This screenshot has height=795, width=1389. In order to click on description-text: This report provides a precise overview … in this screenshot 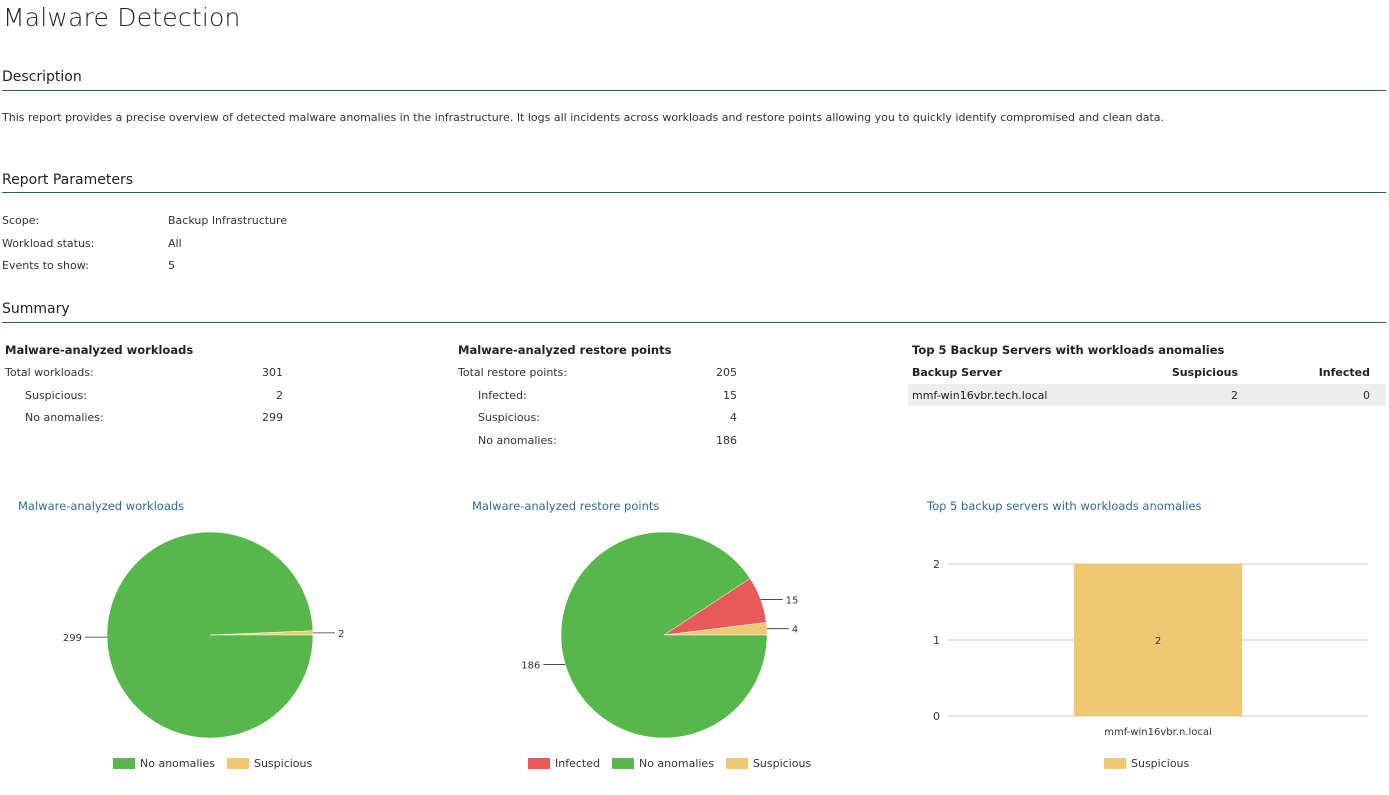, I will do `click(583, 117)`.